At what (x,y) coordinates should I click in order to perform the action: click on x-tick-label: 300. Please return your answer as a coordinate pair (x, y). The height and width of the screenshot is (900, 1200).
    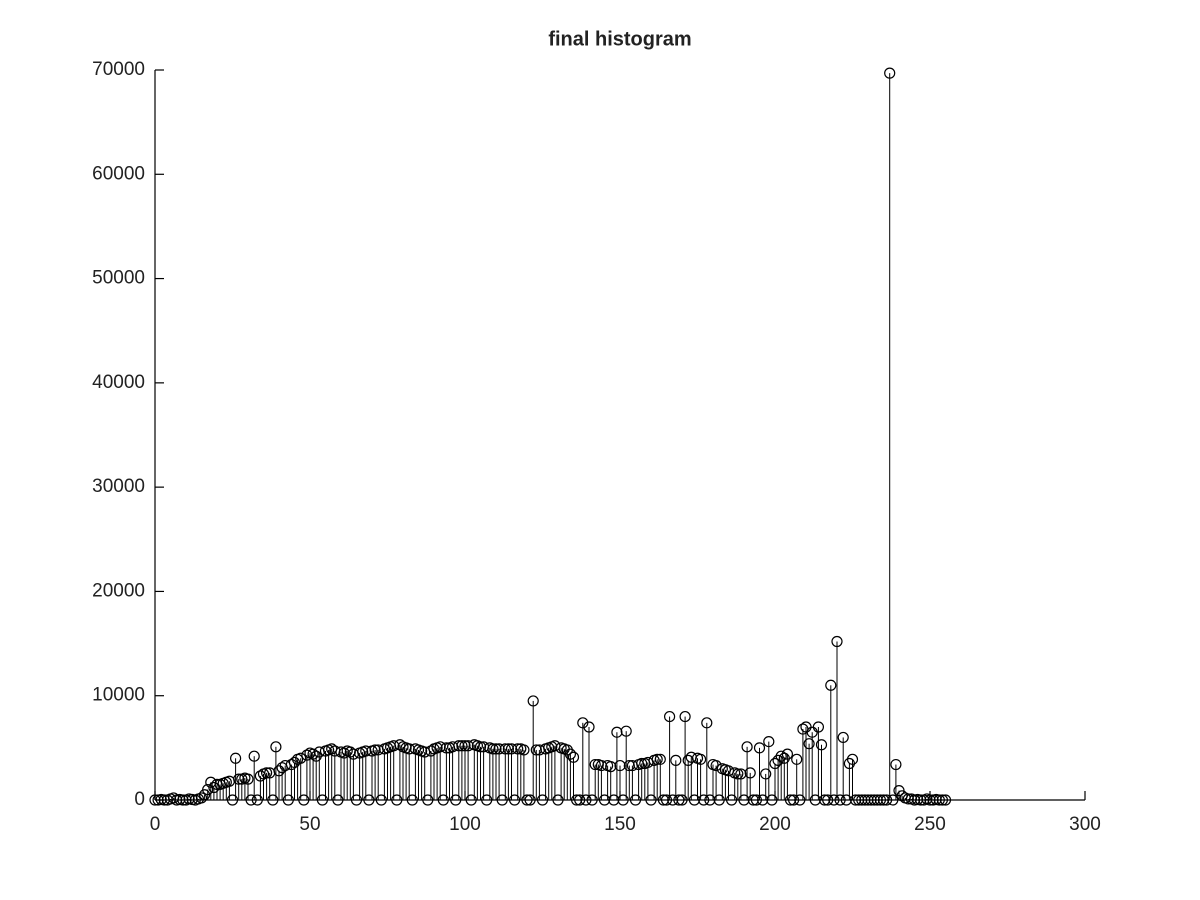
    Looking at the image, I should click on (1085, 824).